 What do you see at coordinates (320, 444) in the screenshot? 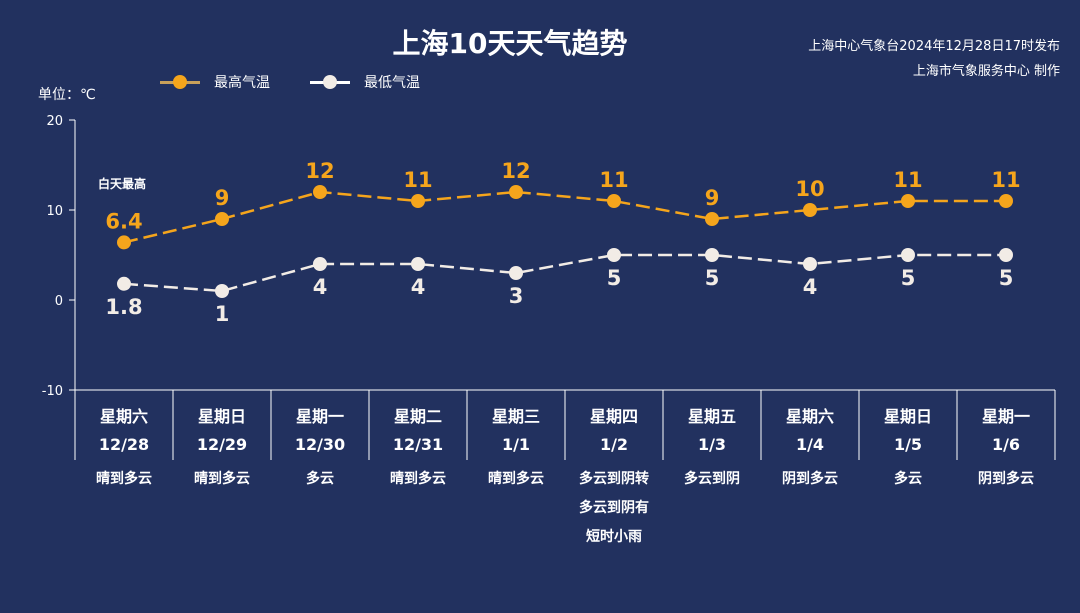
I see `category-date: 12/30` at bounding box center [320, 444].